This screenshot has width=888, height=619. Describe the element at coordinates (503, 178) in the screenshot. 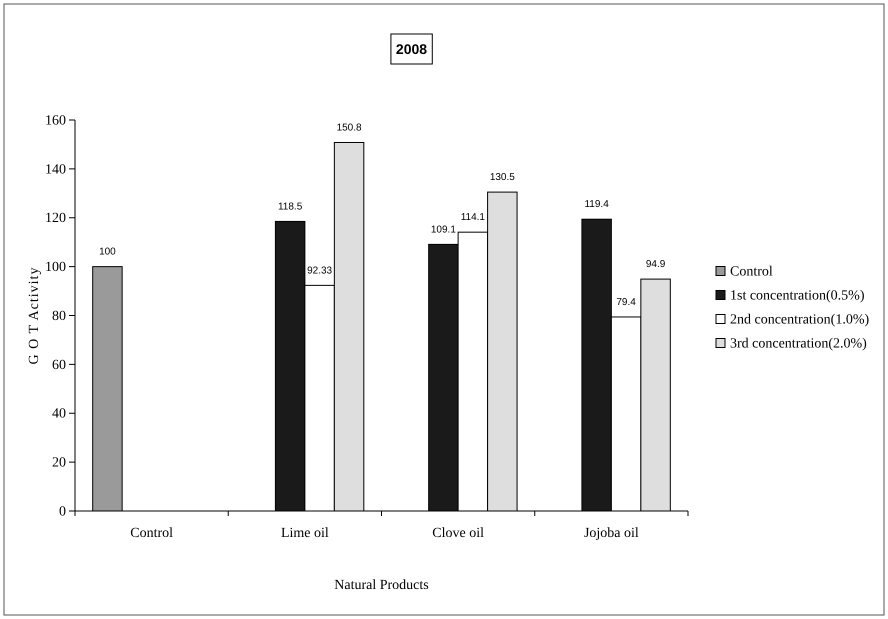

I see `data-label: 130.5` at that location.